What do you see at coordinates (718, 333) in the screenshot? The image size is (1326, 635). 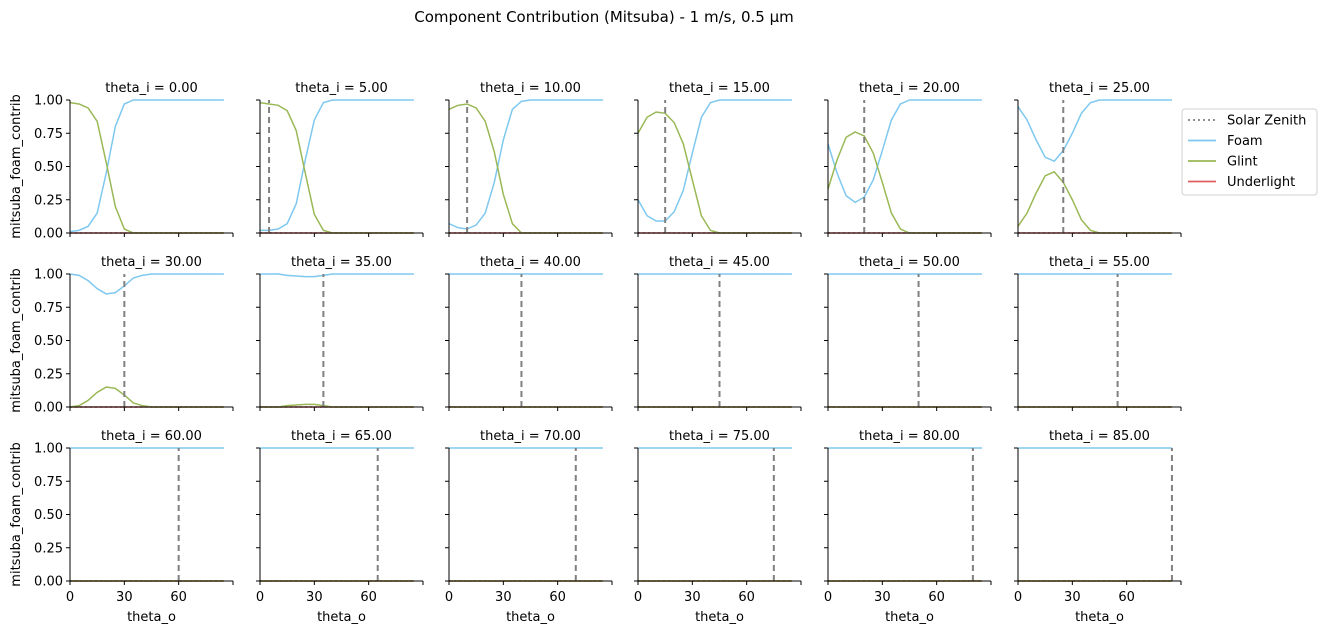 I see `panel: theta_i = 45.00` at bounding box center [718, 333].